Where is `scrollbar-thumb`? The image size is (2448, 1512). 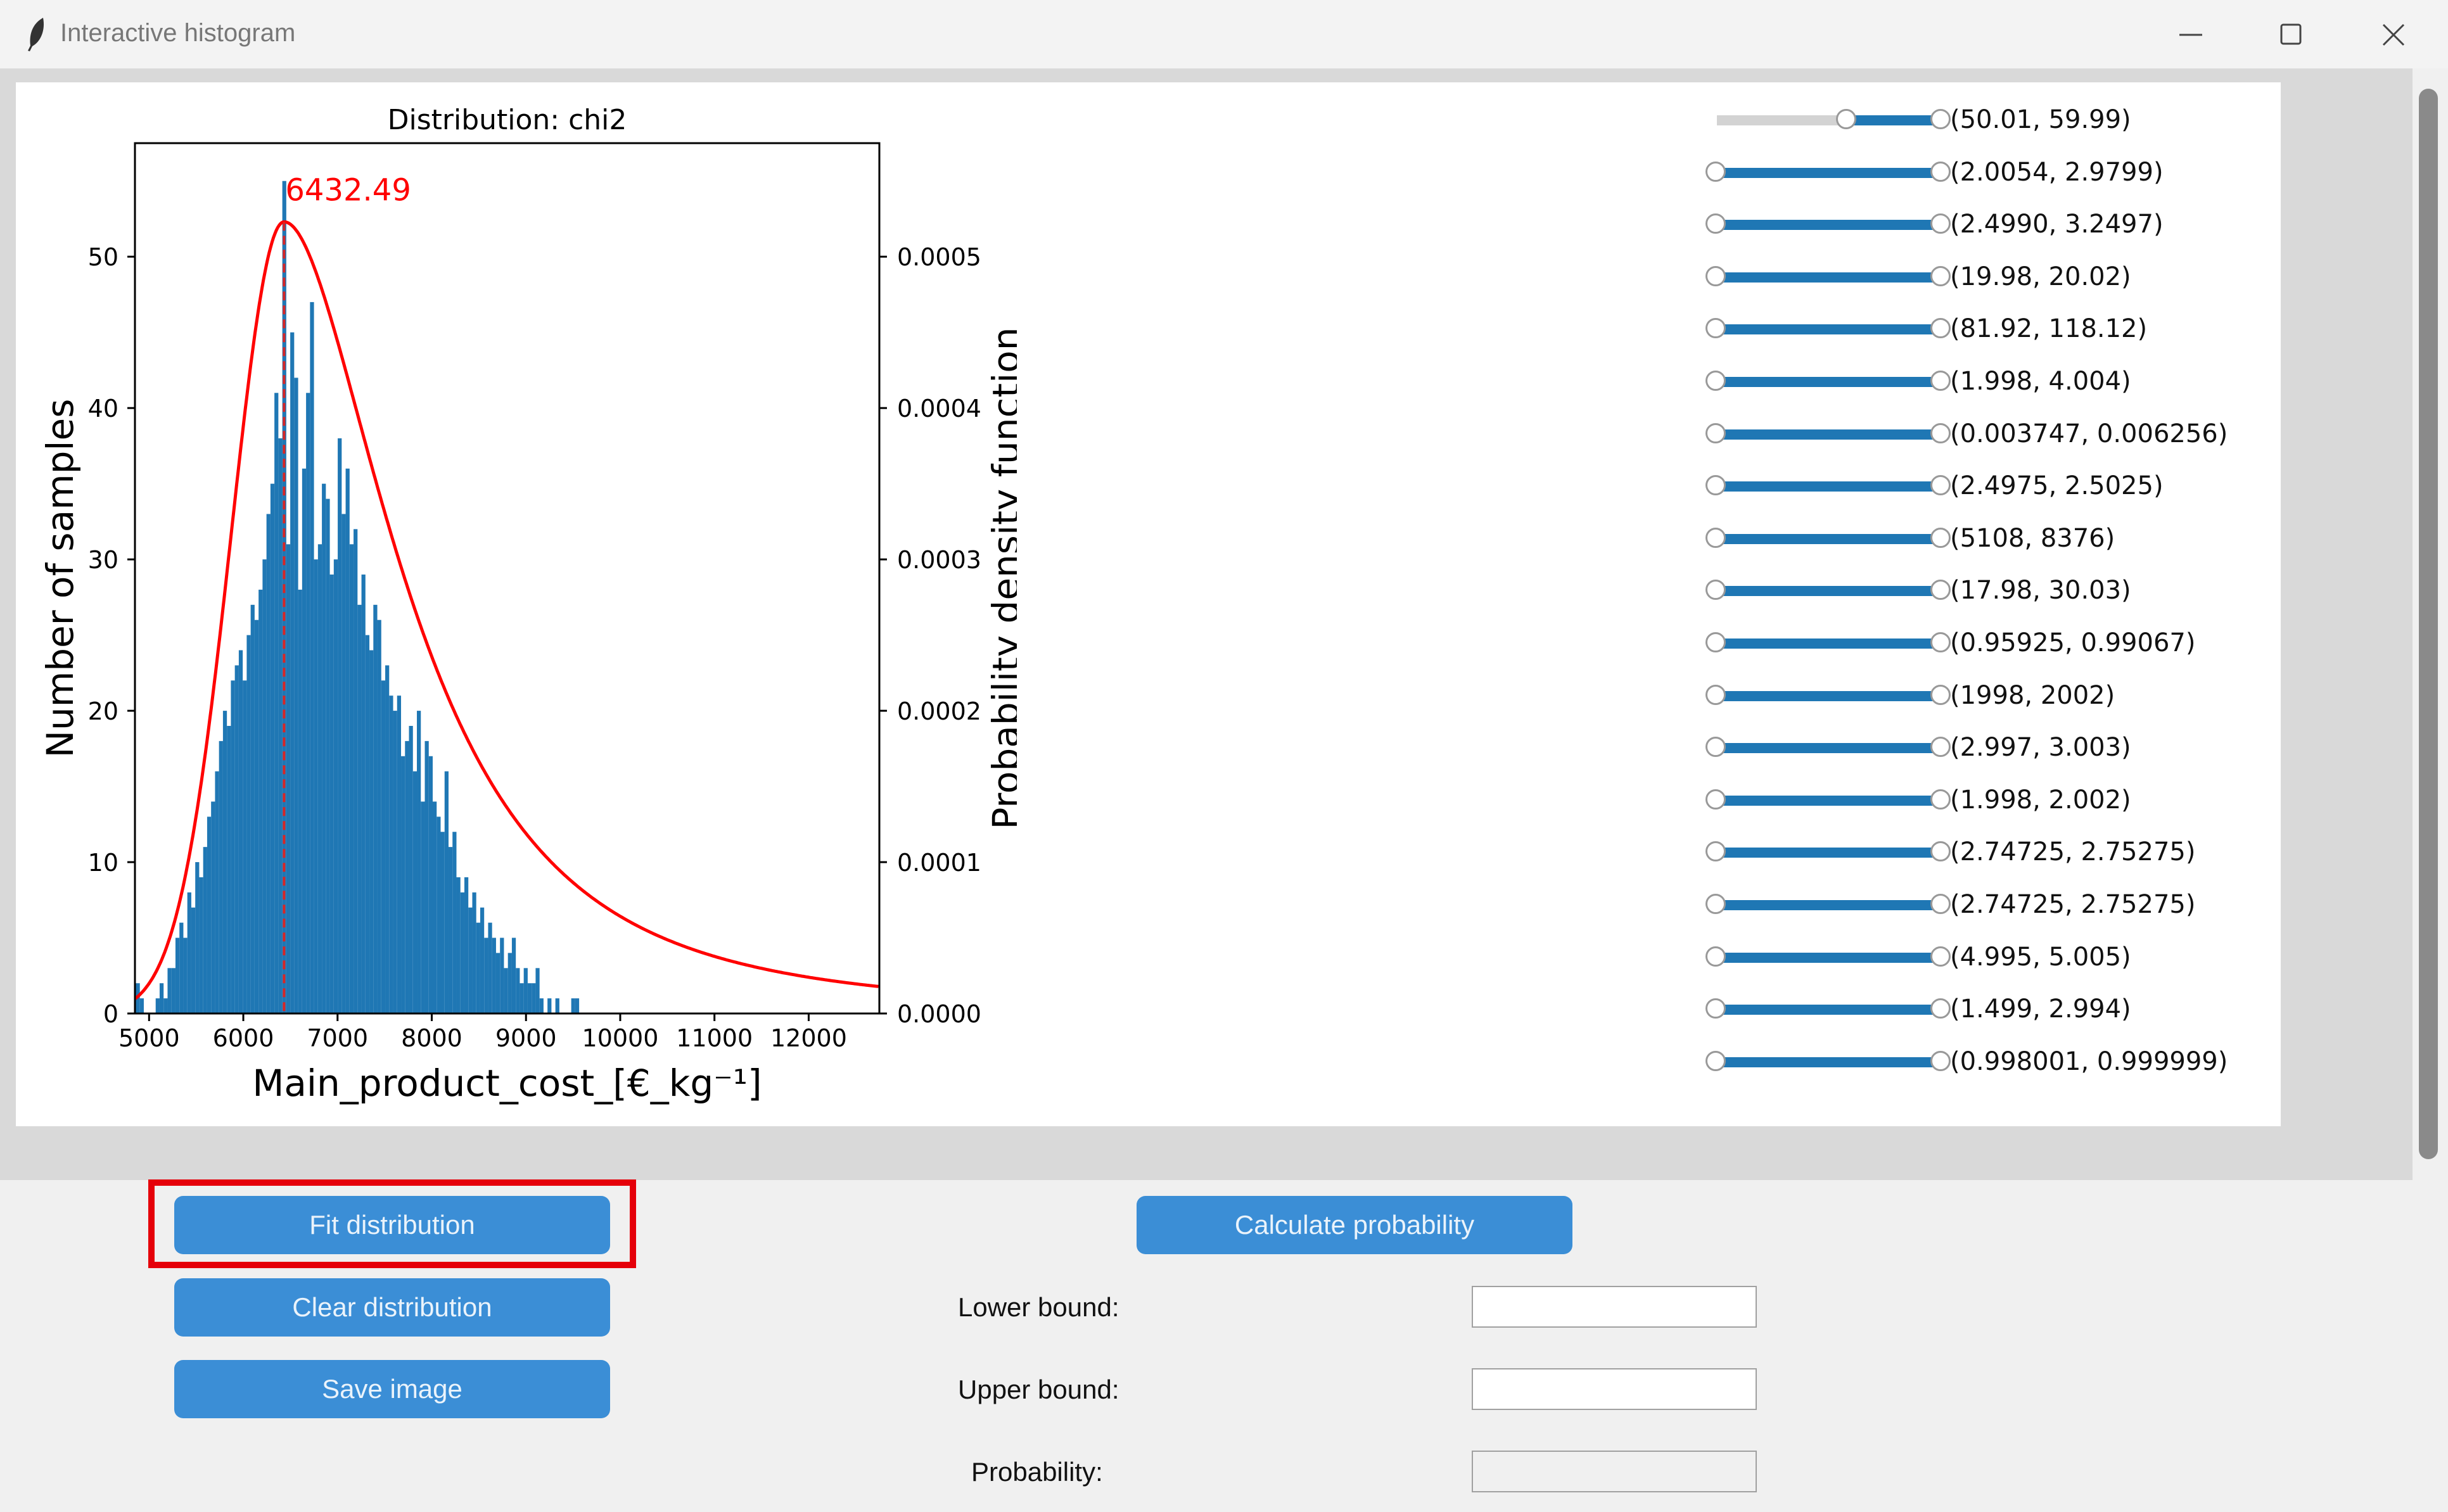
scrollbar-thumb is located at coordinates (2428, 624).